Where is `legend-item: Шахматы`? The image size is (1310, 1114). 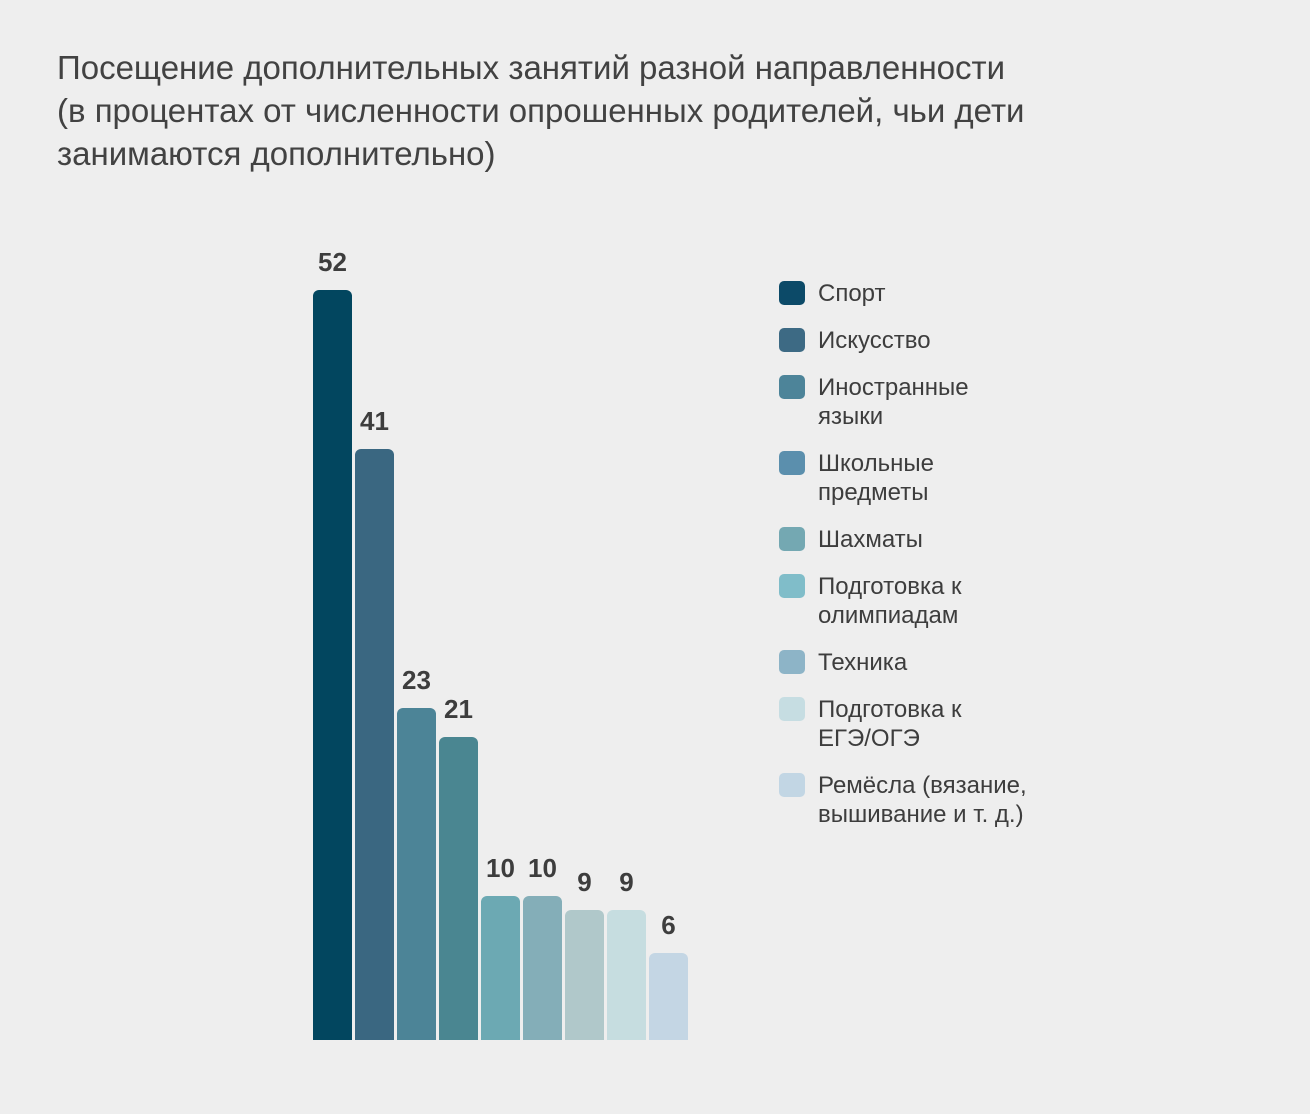 legend-item: Шахматы is located at coordinates (903, 539).